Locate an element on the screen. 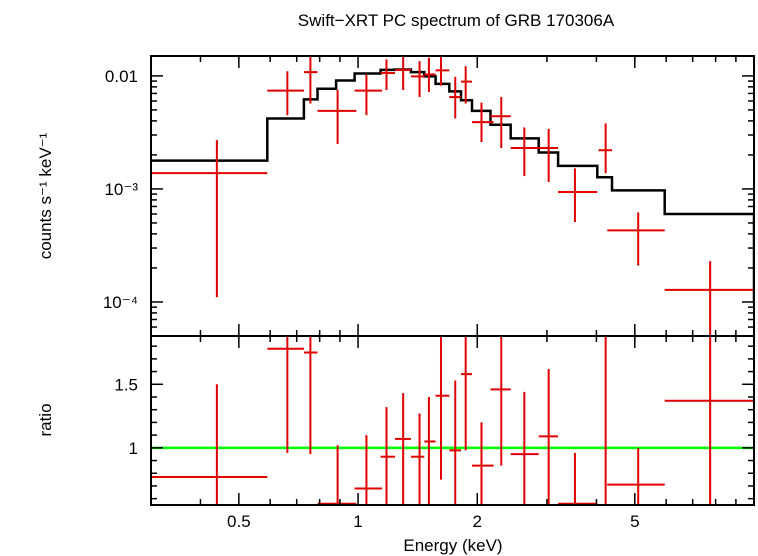  x-tick-label: 0.5 is located at coordinates (239, 521).